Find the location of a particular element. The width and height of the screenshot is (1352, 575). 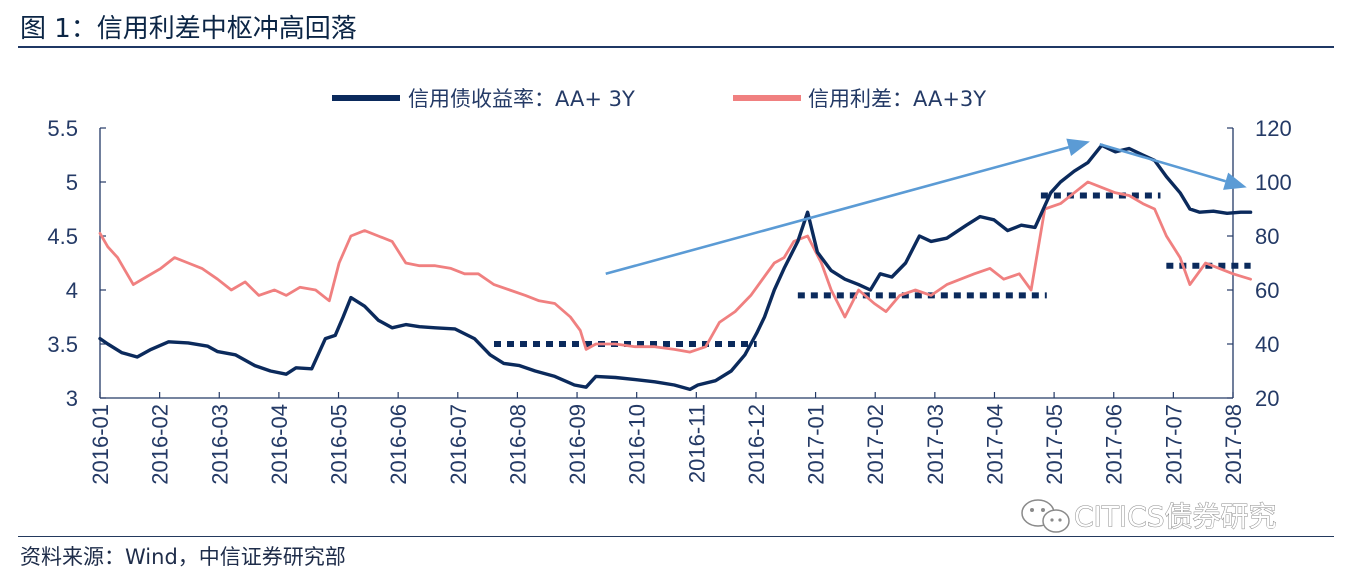

figure-title: 图 1：信用利差中枢冲高回落 is located at coordinates (188, 29).